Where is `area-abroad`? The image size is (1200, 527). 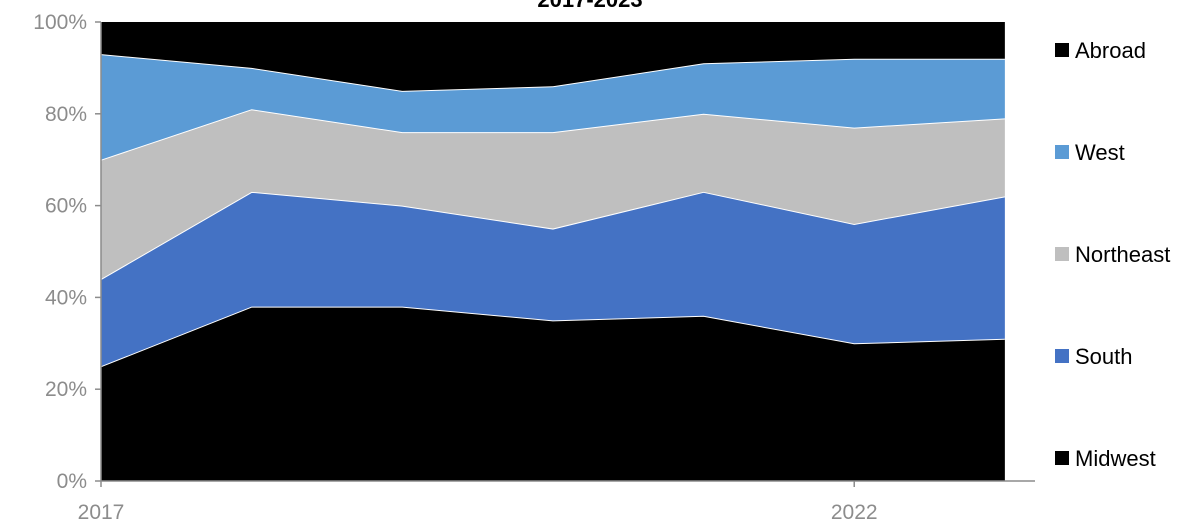
area-abroad is located at coordinates (553, 56).